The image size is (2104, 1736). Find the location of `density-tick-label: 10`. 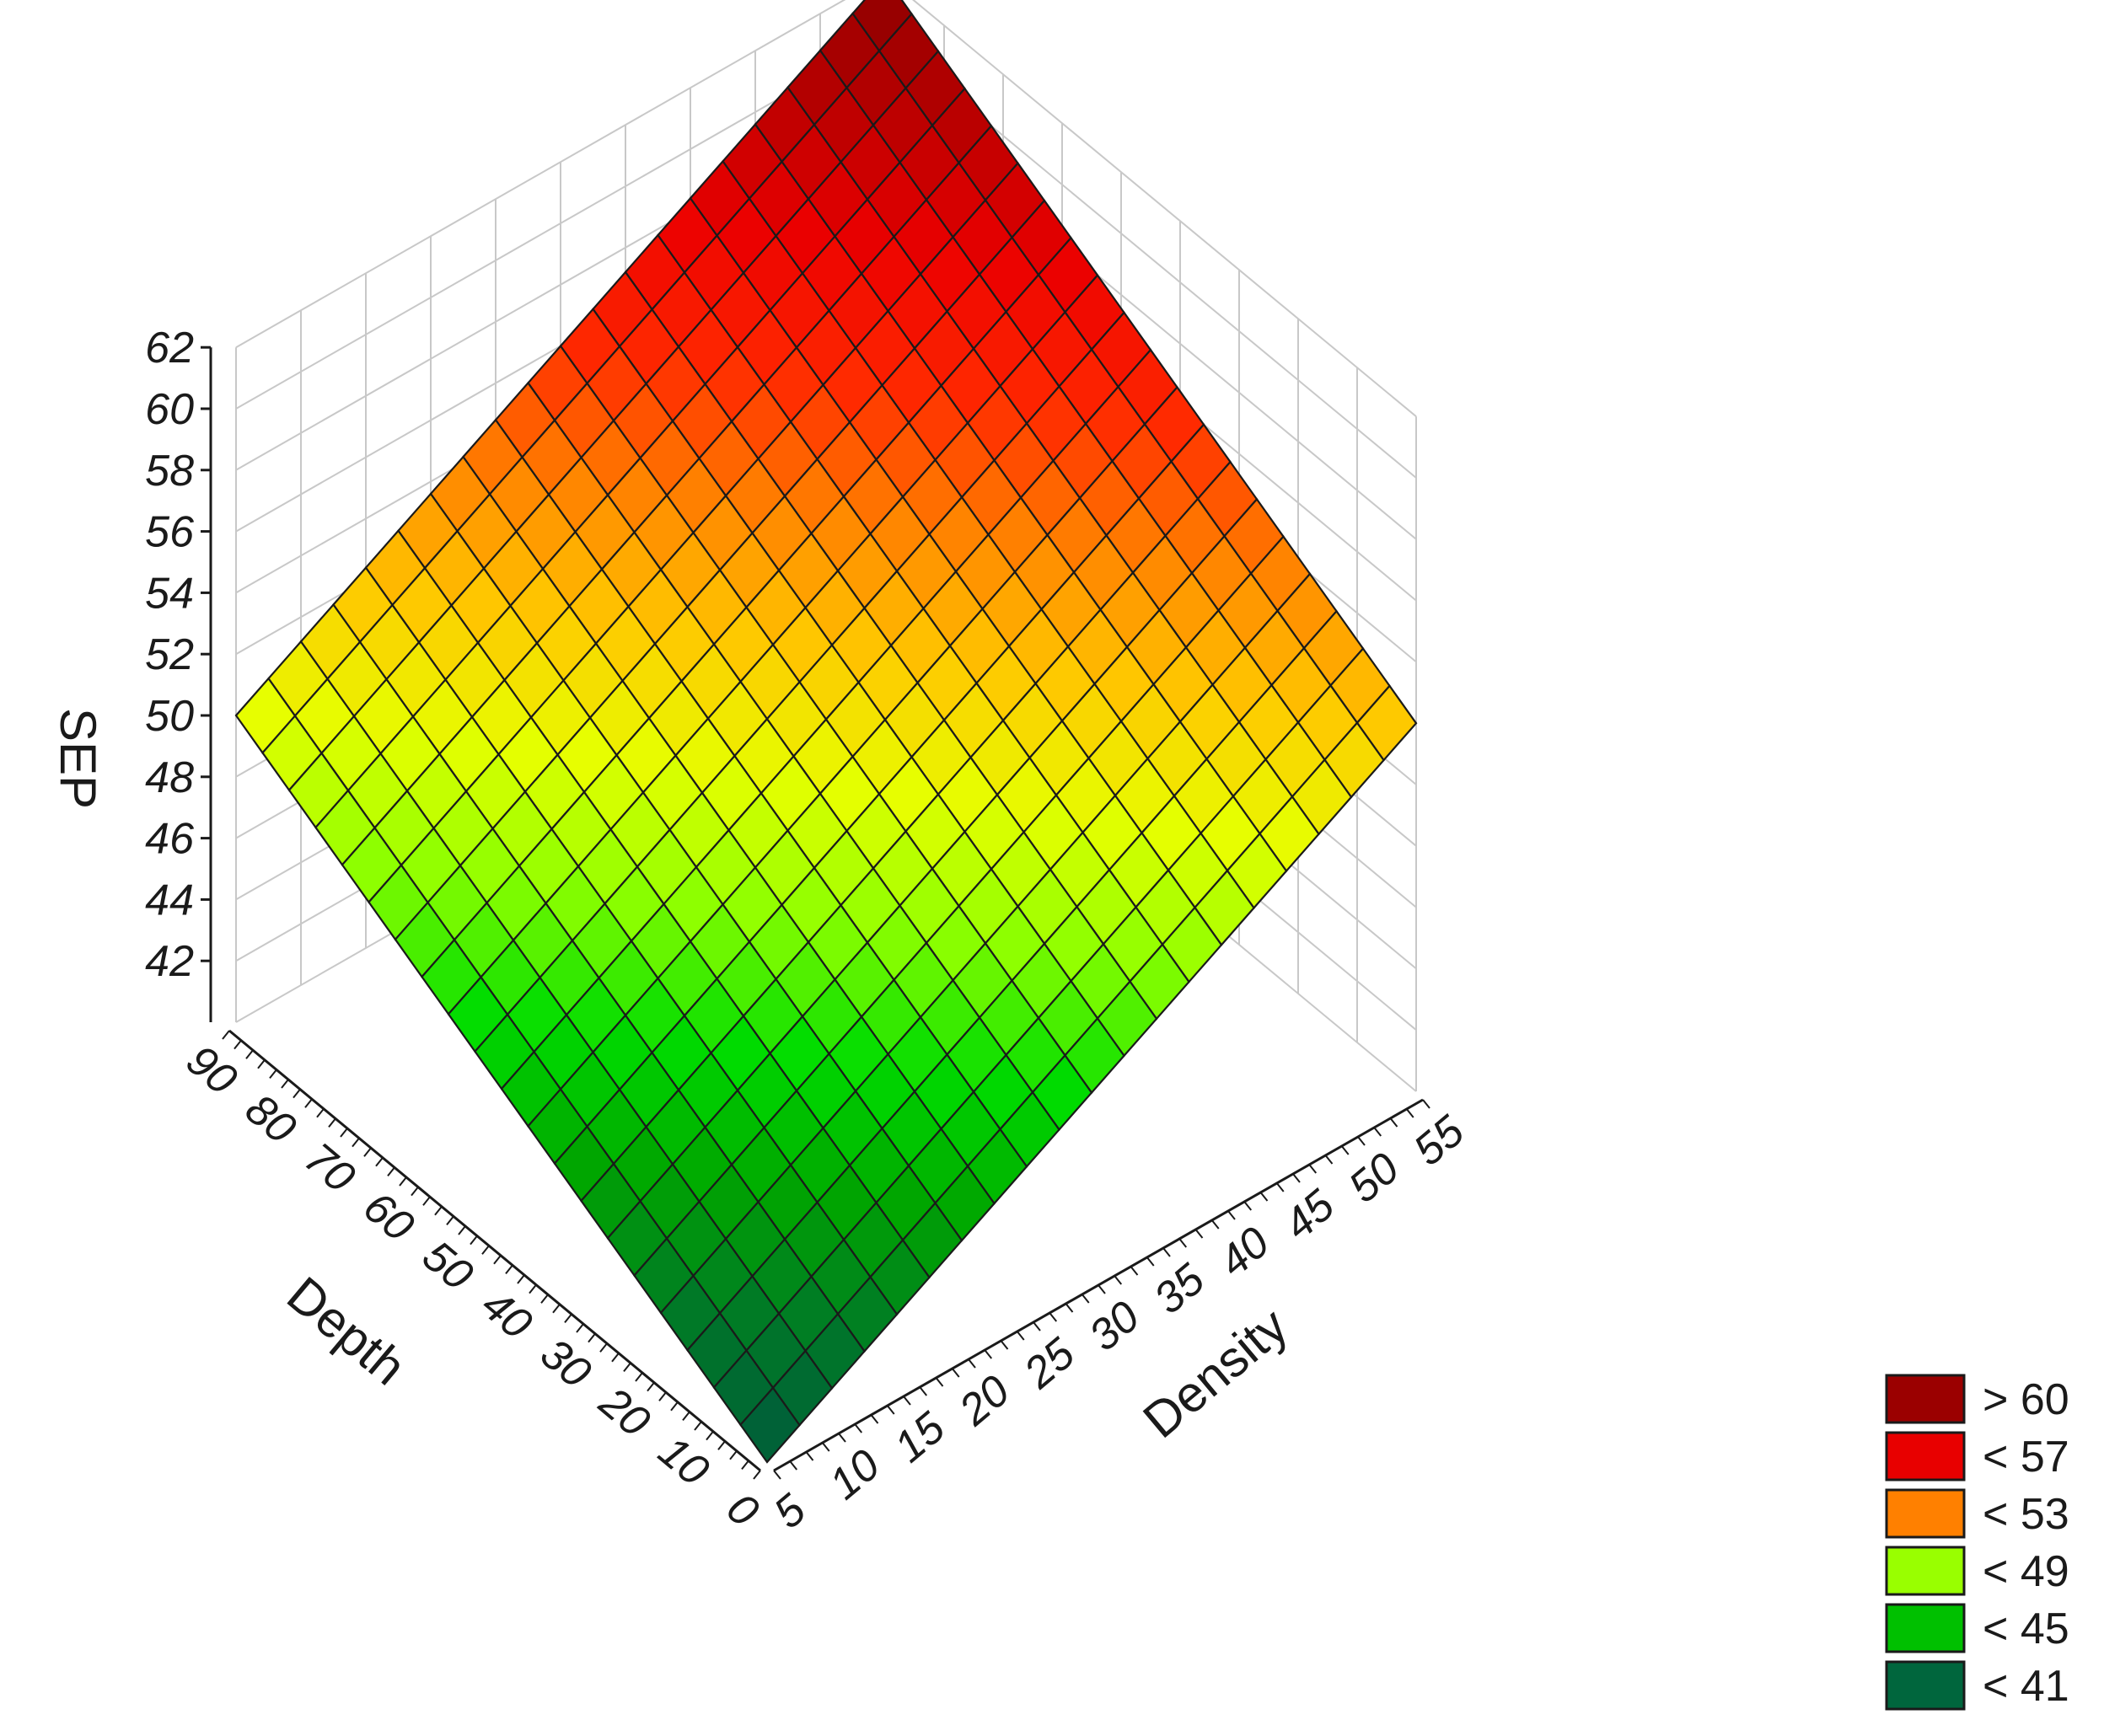

density-tick-label: 10 is located at coordinates (854, 1474).